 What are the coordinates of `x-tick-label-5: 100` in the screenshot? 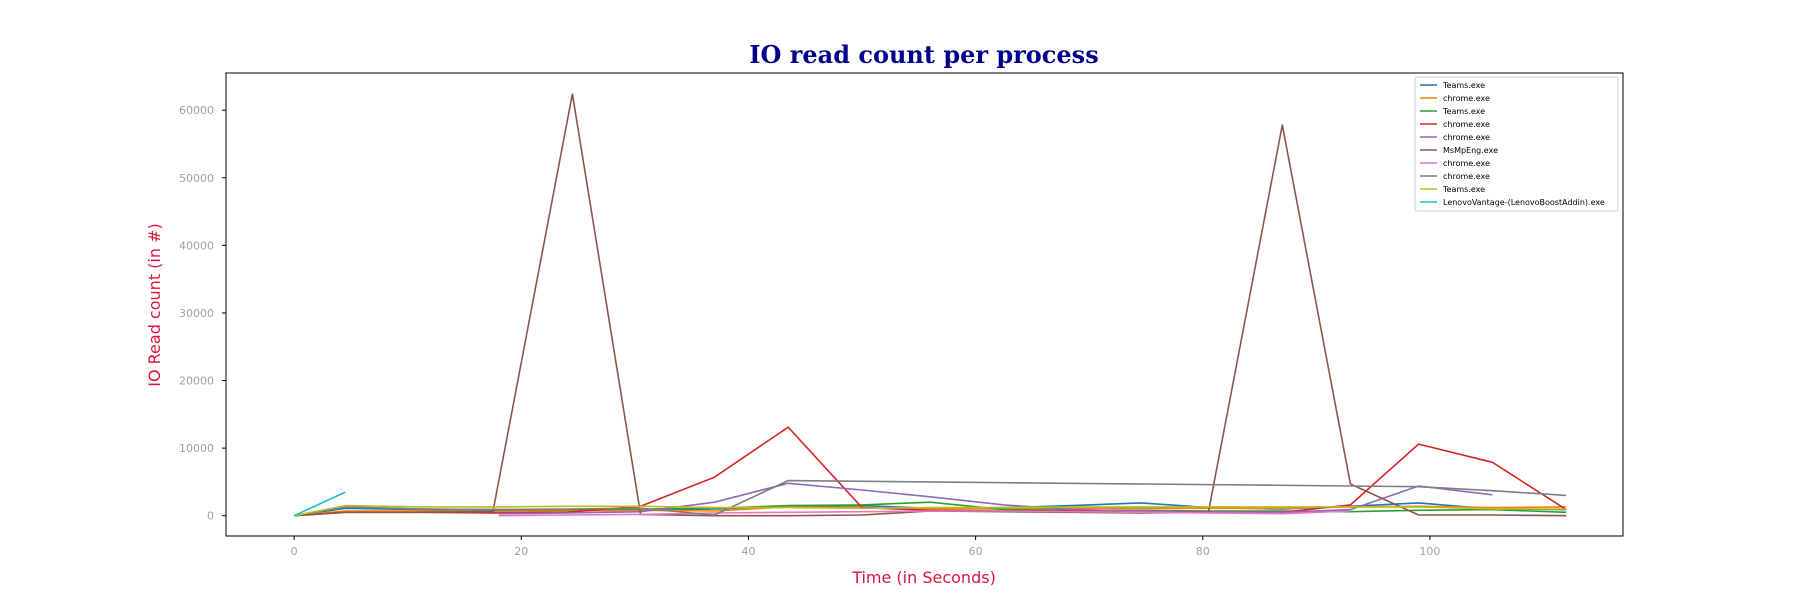 It's located at (1429, 551).